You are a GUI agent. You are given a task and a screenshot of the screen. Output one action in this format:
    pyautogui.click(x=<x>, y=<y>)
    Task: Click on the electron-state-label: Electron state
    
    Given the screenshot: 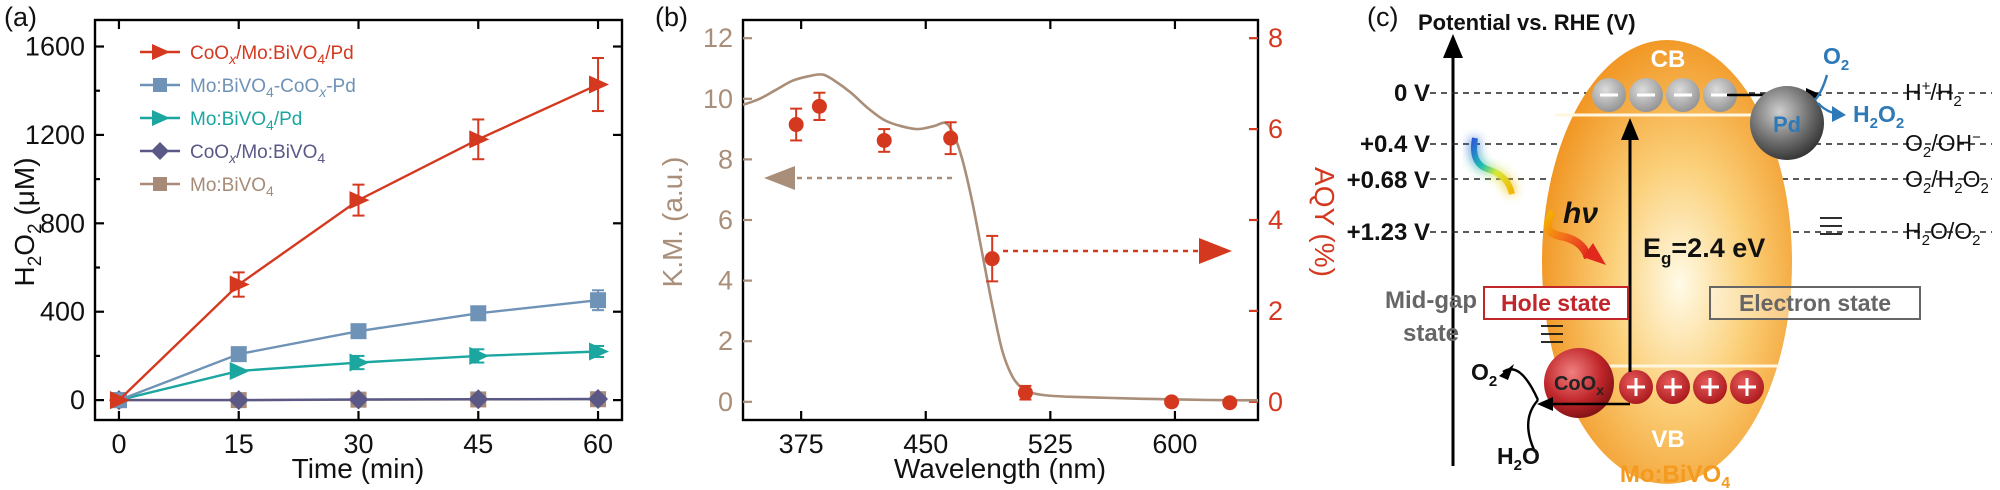 What is the action you would take?
    pyautogui.click(x=1815, y=303)
    